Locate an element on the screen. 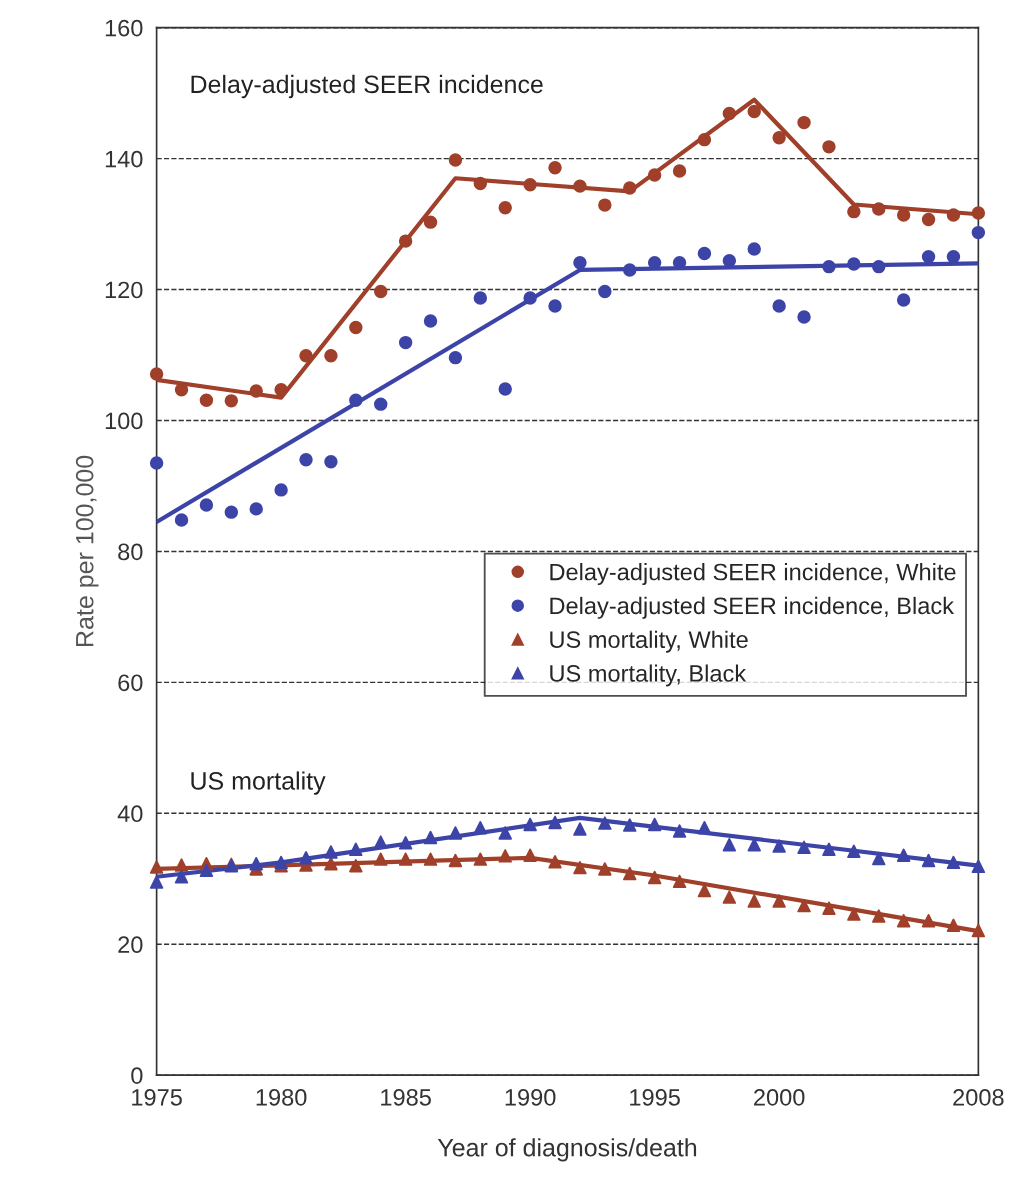 The width and height of the screenshot is (1017, 1204). annotation: US mortality is located at coordinates (258, 783).